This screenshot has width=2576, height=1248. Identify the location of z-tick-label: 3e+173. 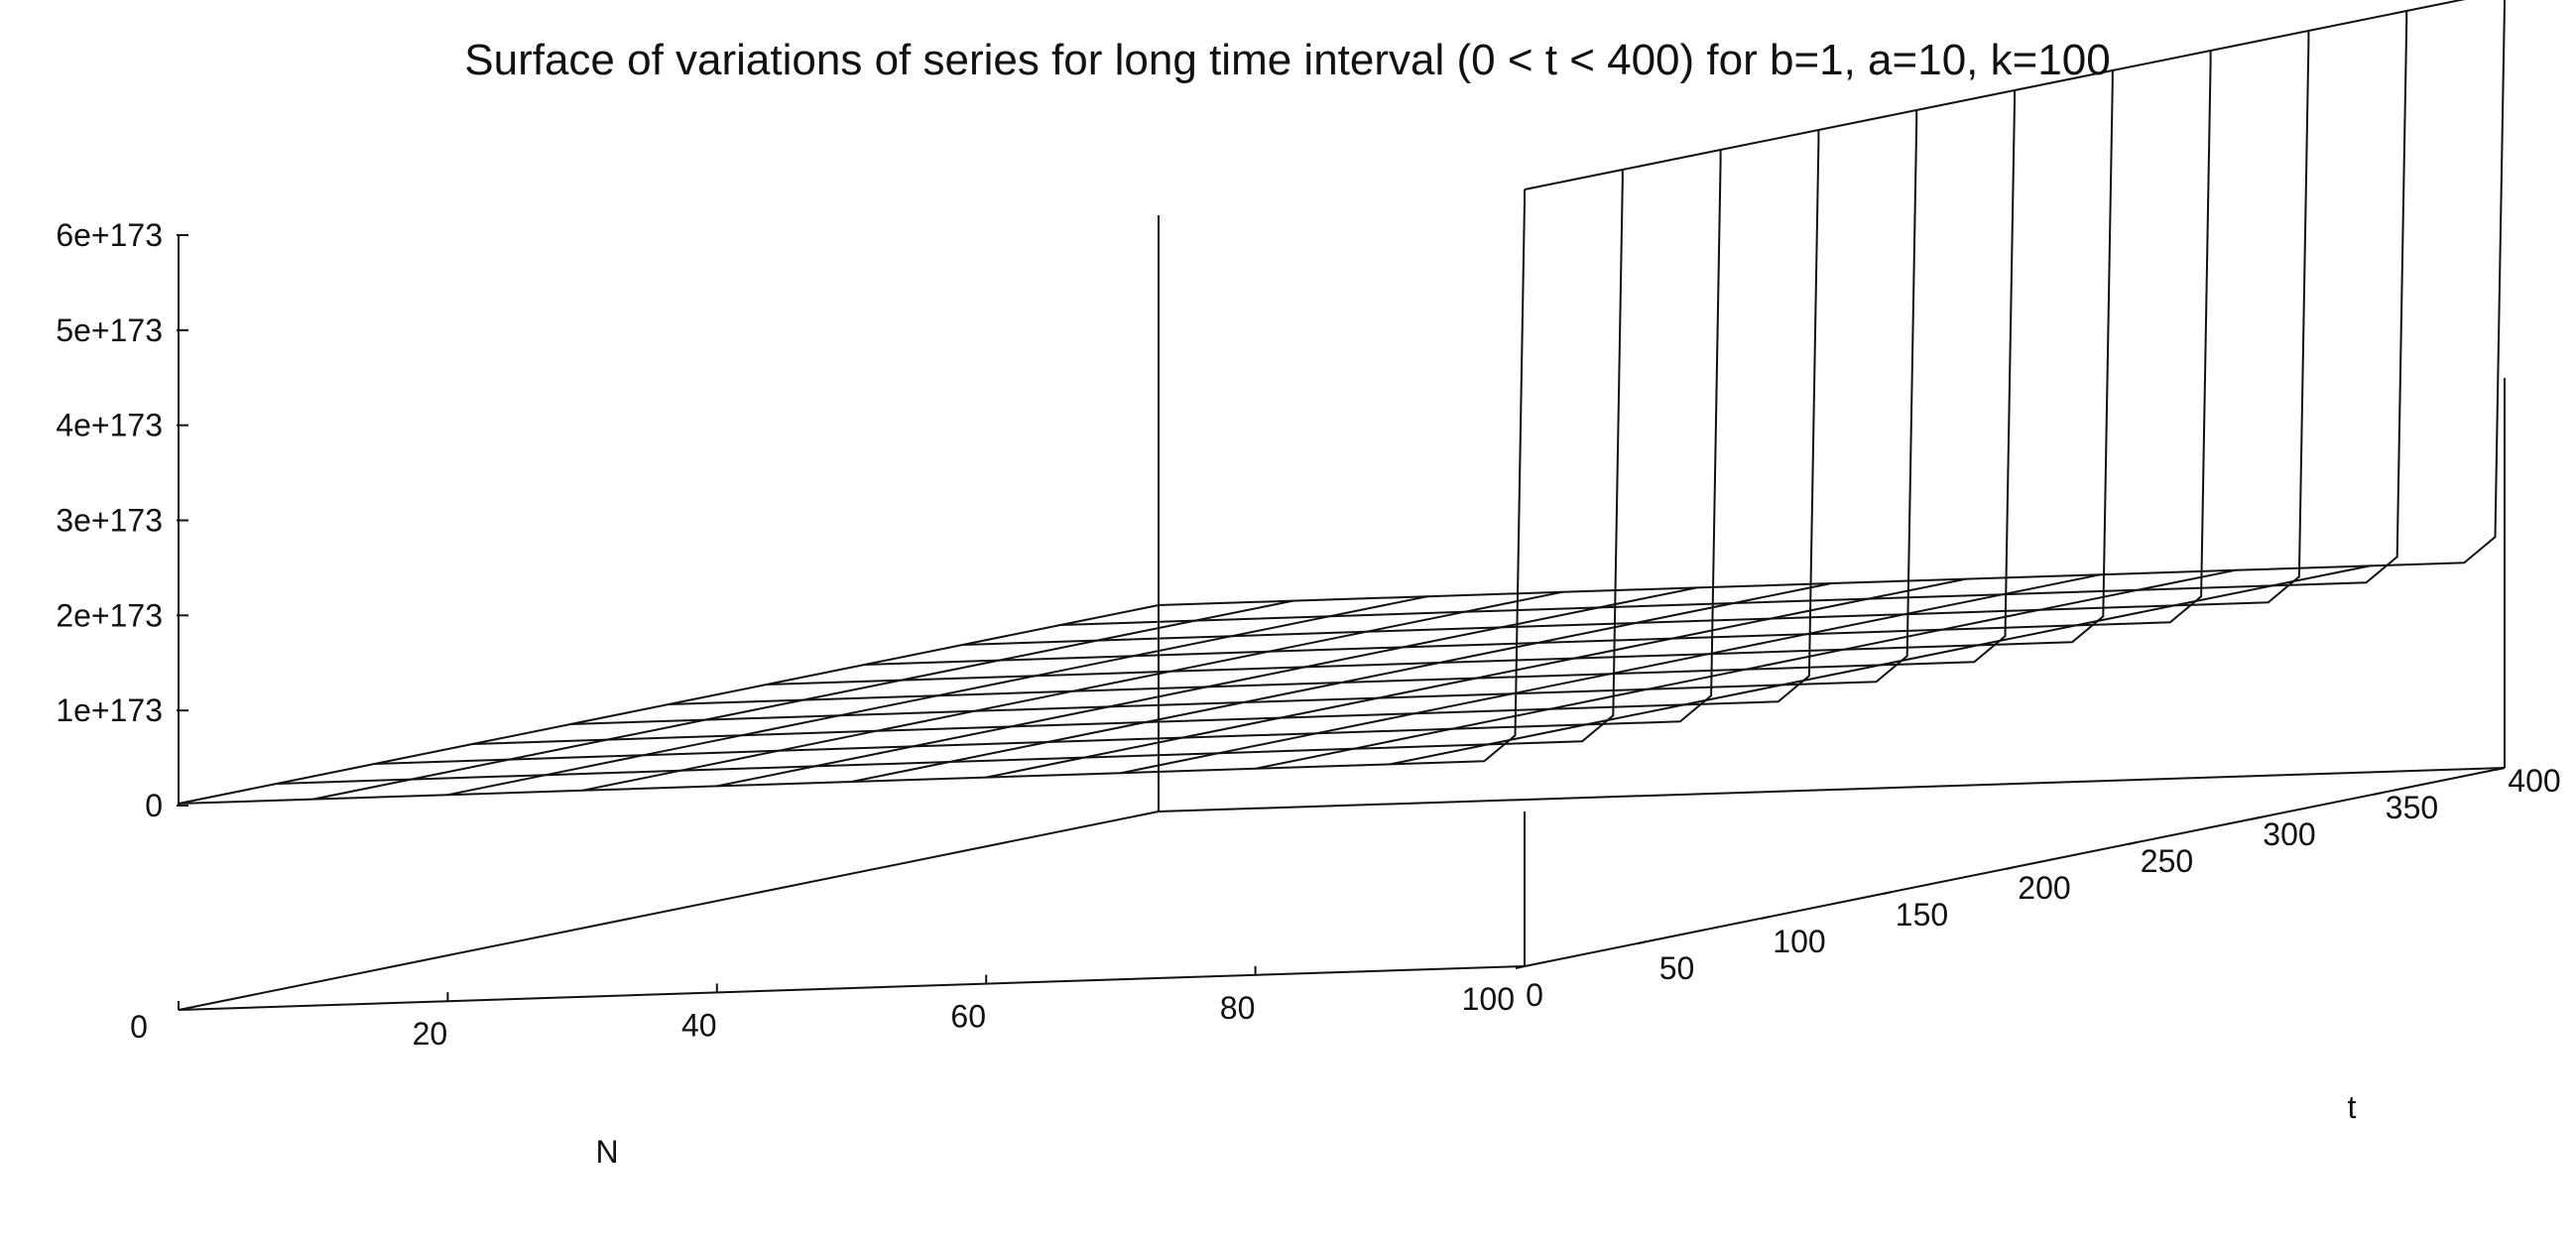
(109, 521).